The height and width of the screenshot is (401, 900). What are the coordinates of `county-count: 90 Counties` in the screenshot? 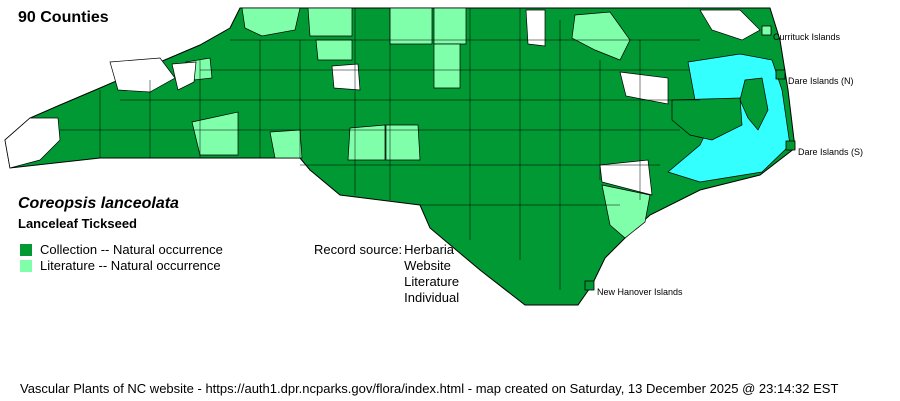 It's located at (63, 17).